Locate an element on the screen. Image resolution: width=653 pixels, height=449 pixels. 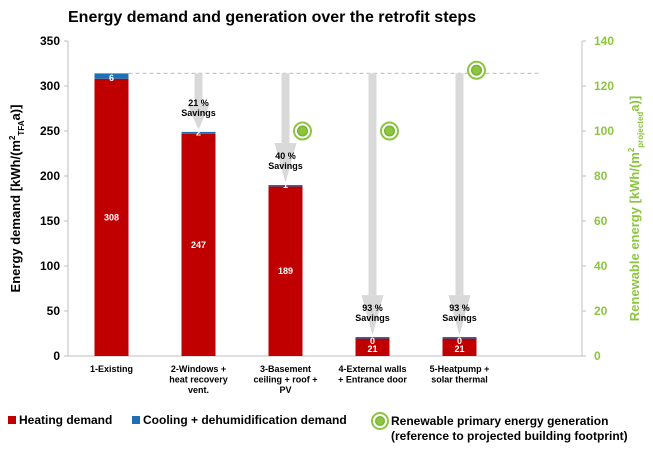
savings-label: 21 % is located at coordinates (198, 103).